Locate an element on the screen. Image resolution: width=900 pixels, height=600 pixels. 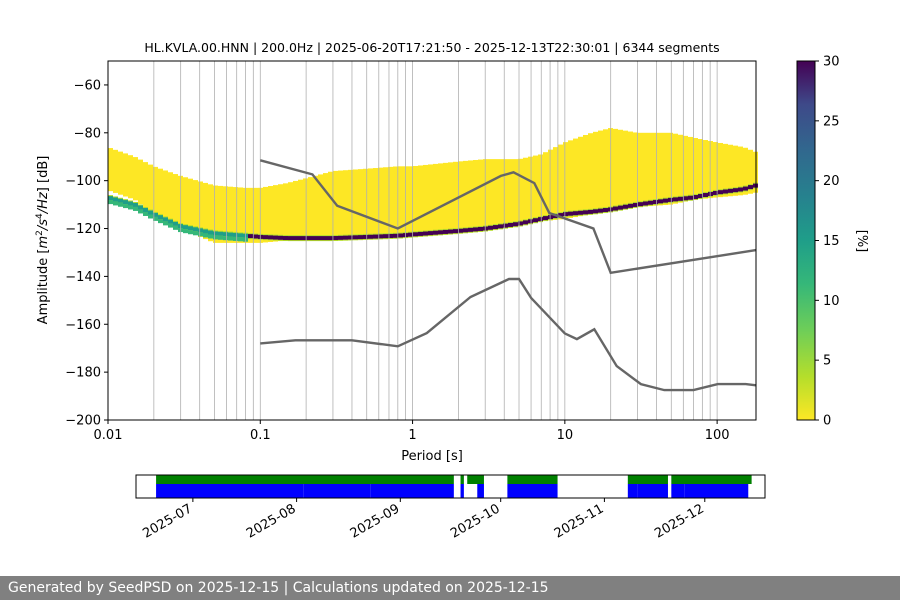
y-tick-label: −140 is located at coordinates (83, 277).